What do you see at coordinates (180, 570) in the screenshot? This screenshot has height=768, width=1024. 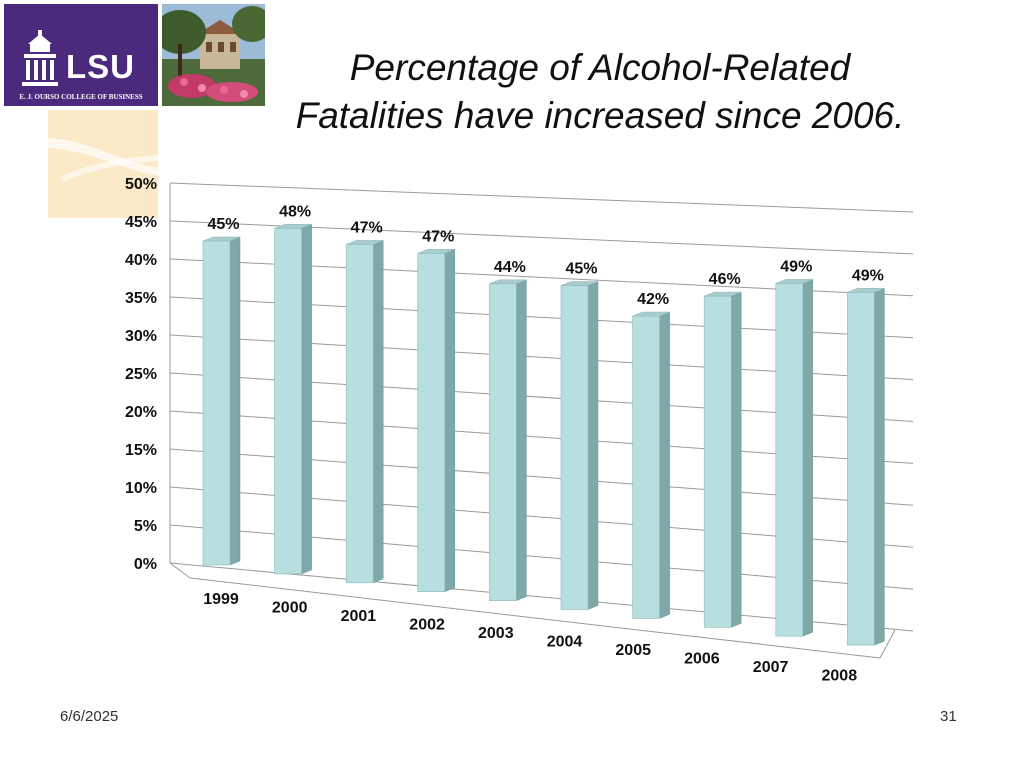 I see `floor-left-edge` at bounding box center [180, 570].